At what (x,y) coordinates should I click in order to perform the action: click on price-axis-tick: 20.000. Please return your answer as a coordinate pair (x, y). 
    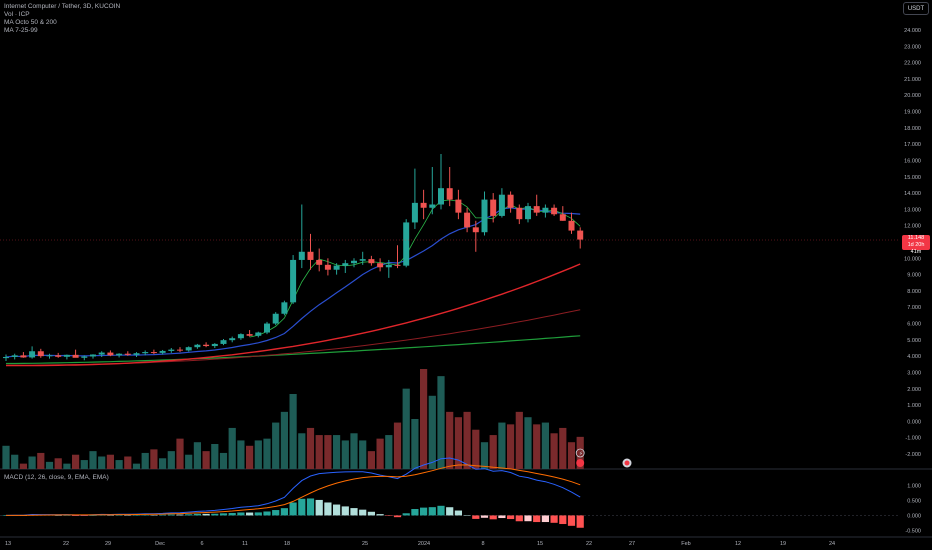
    Looking at the image, I should click on (912, 96).